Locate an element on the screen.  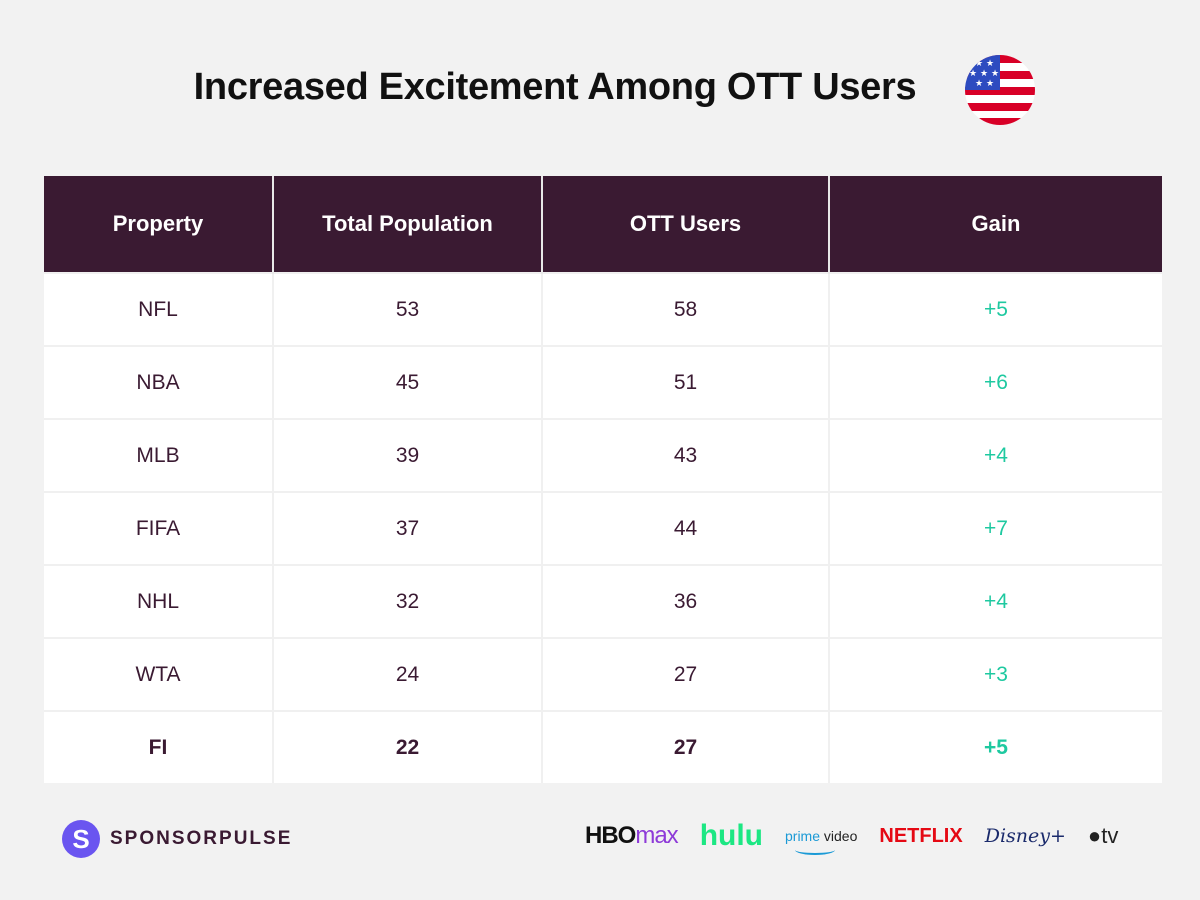
column-header: OTT Users is located at coordinates (686, 224).